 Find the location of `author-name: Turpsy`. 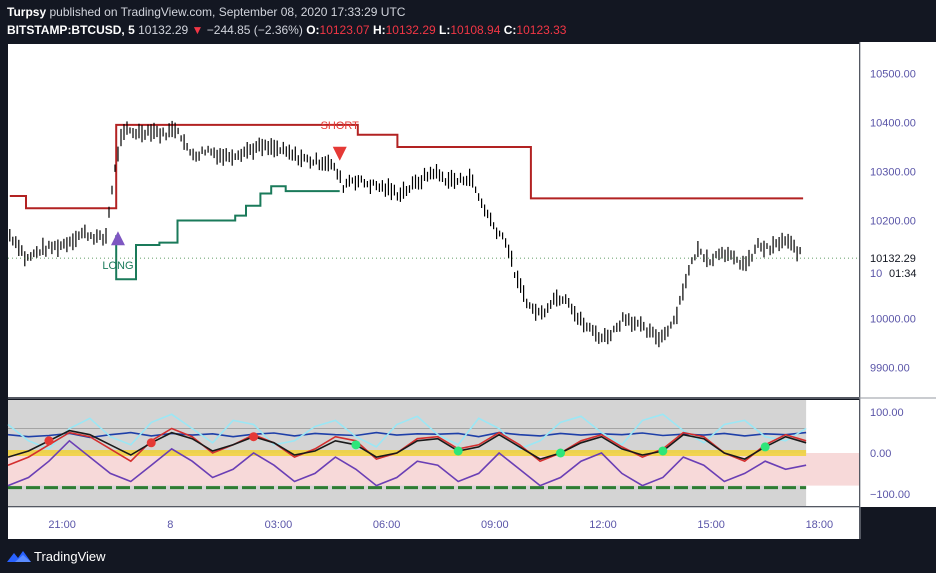

author-name: Turpsy is located at coordinates (27, 12).